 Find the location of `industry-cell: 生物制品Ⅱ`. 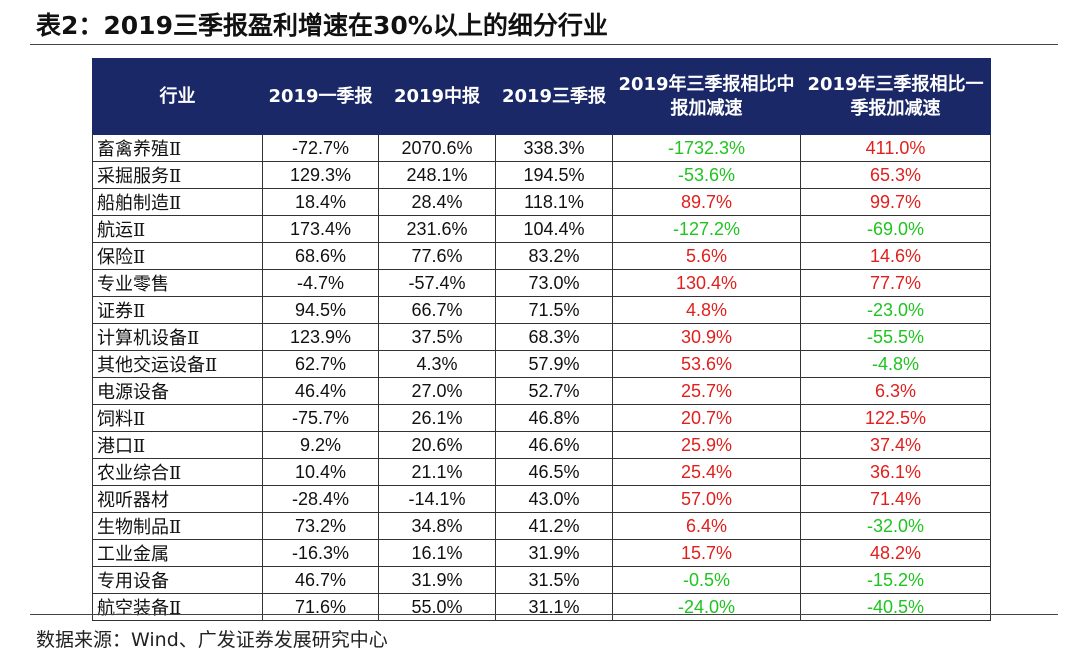

industry-cell: 生物制品Ⅱ is located at coordinates (177, 526).